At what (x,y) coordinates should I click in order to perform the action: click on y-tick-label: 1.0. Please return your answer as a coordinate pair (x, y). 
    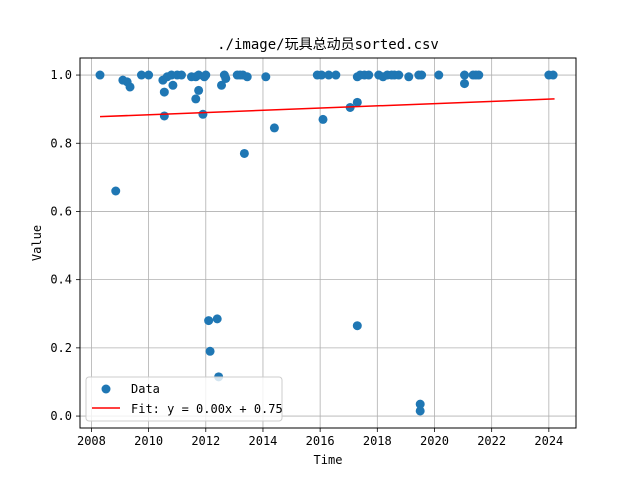
    Looking at the image, I should click on (61, 75).